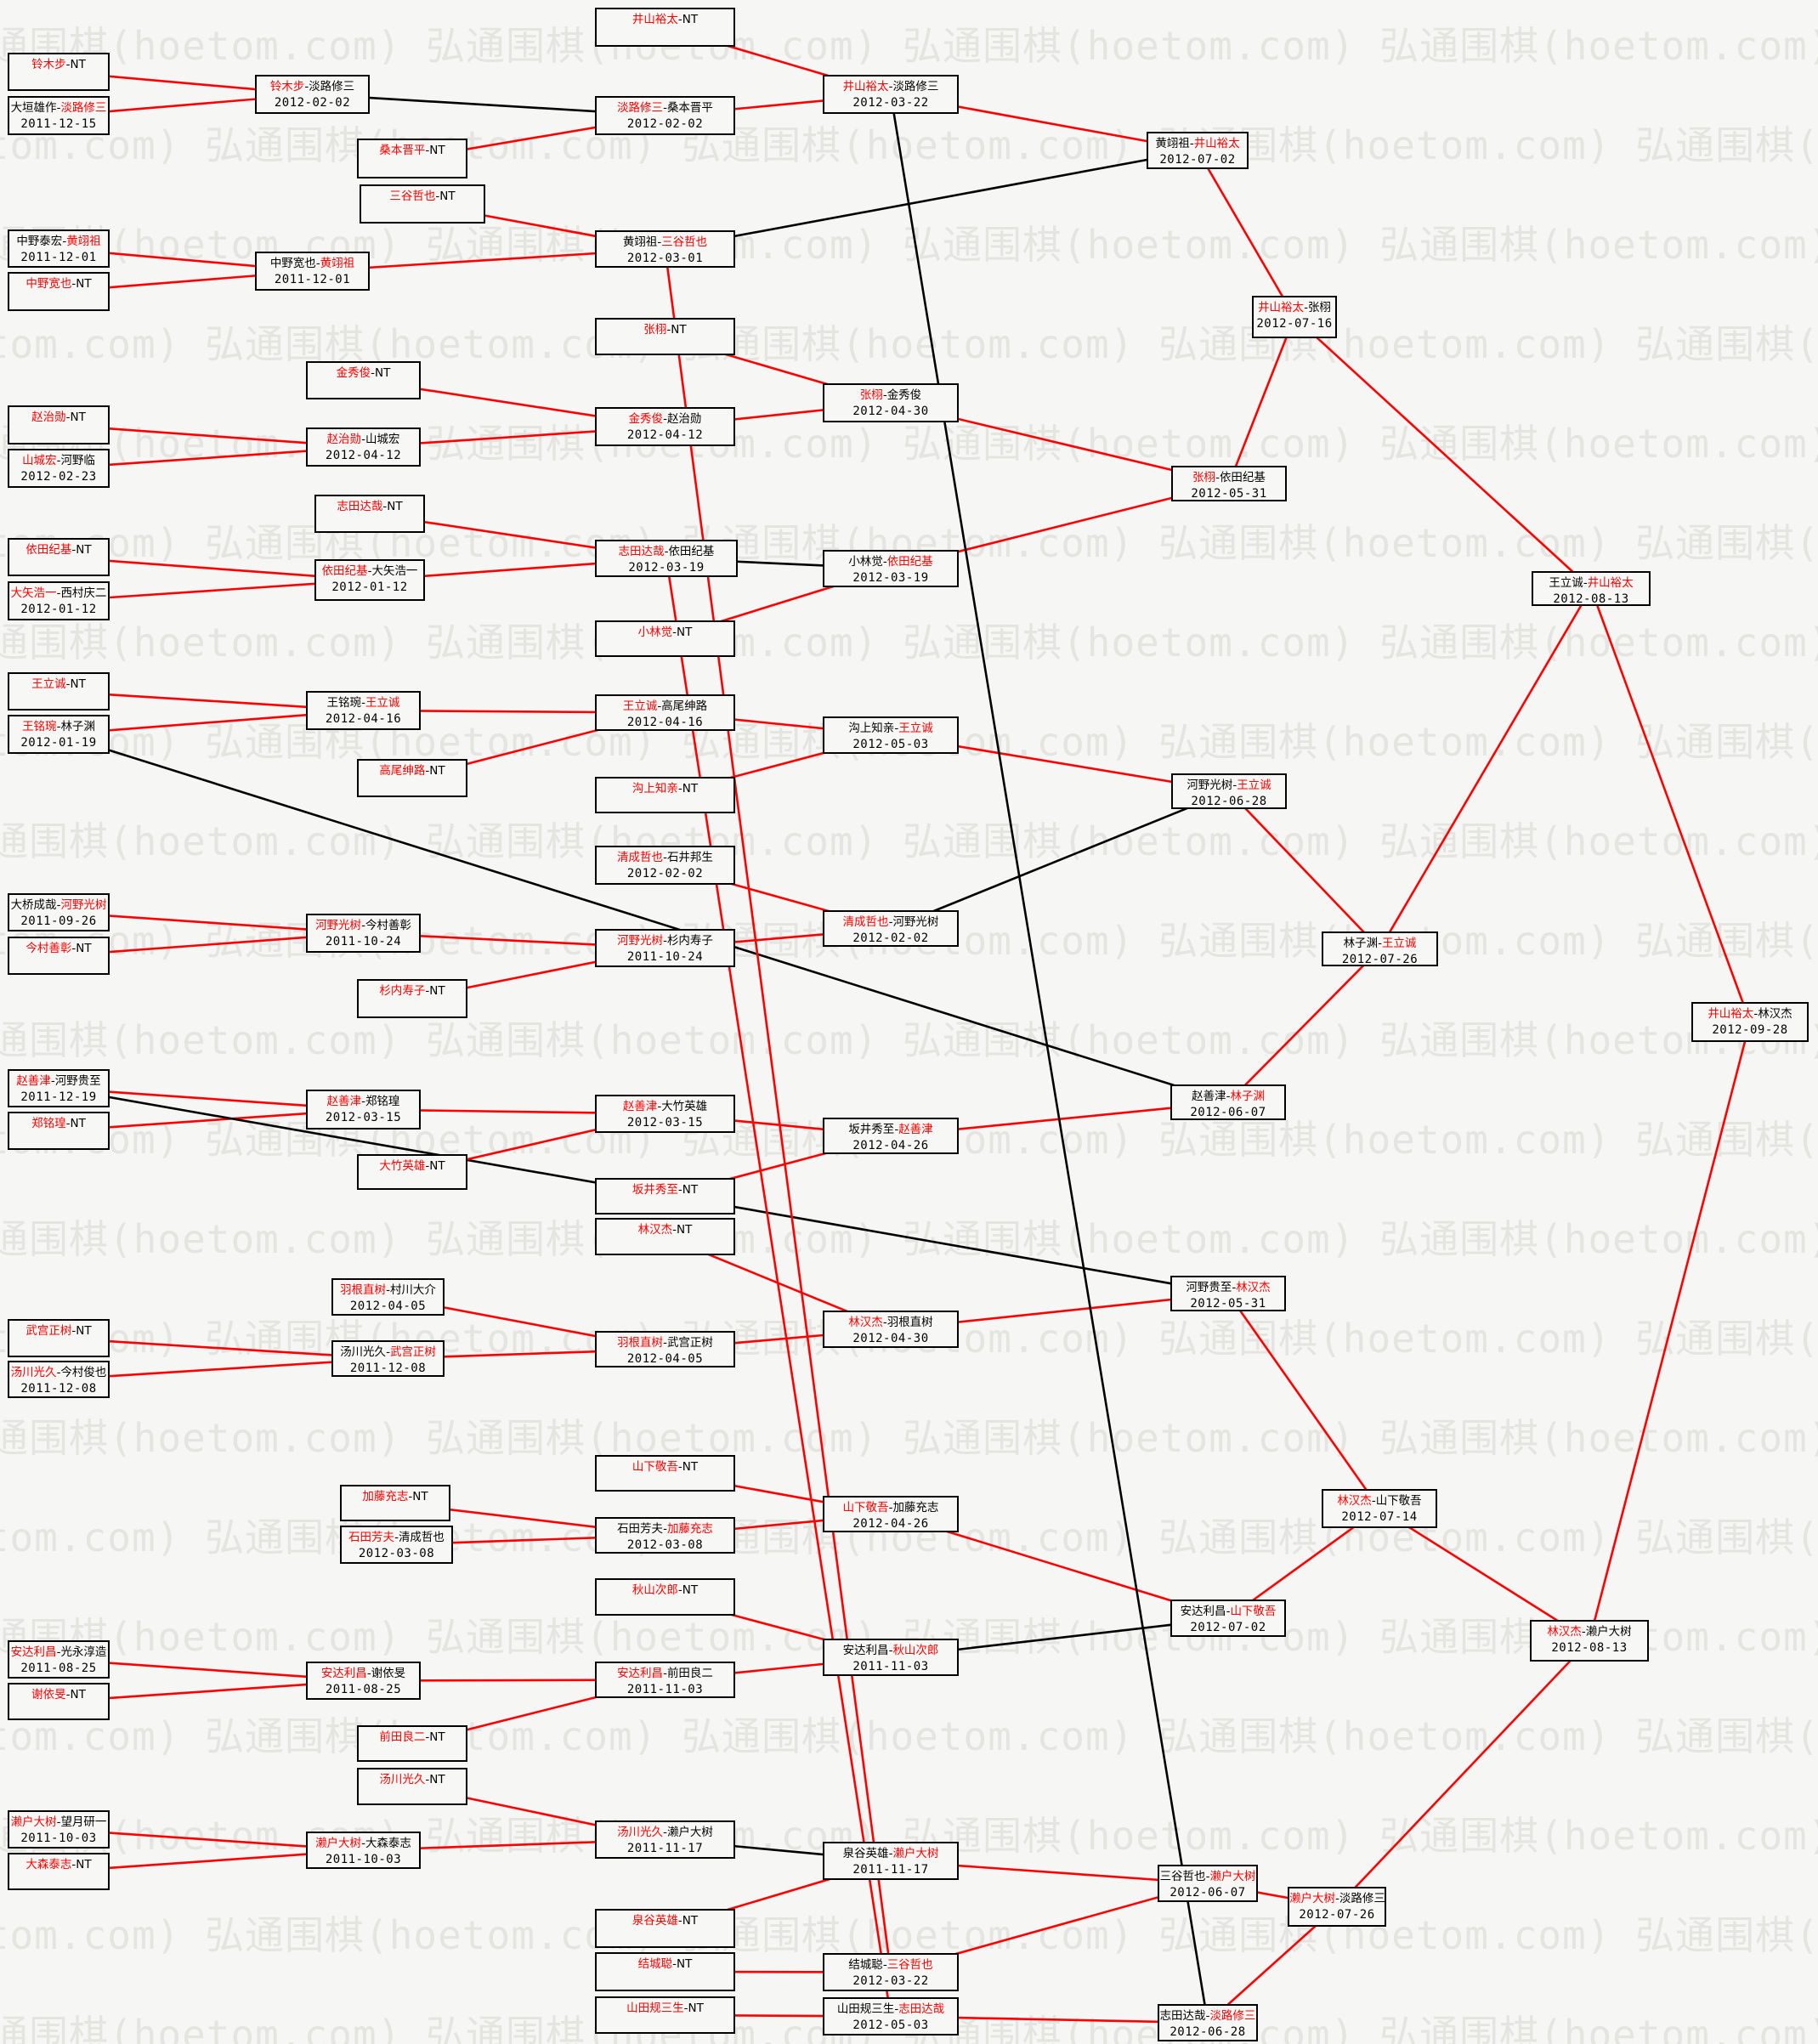 This screenshot has width=1818, height=2044. I want to click on player2-name: 三谷哲也, so click(909, 1965).